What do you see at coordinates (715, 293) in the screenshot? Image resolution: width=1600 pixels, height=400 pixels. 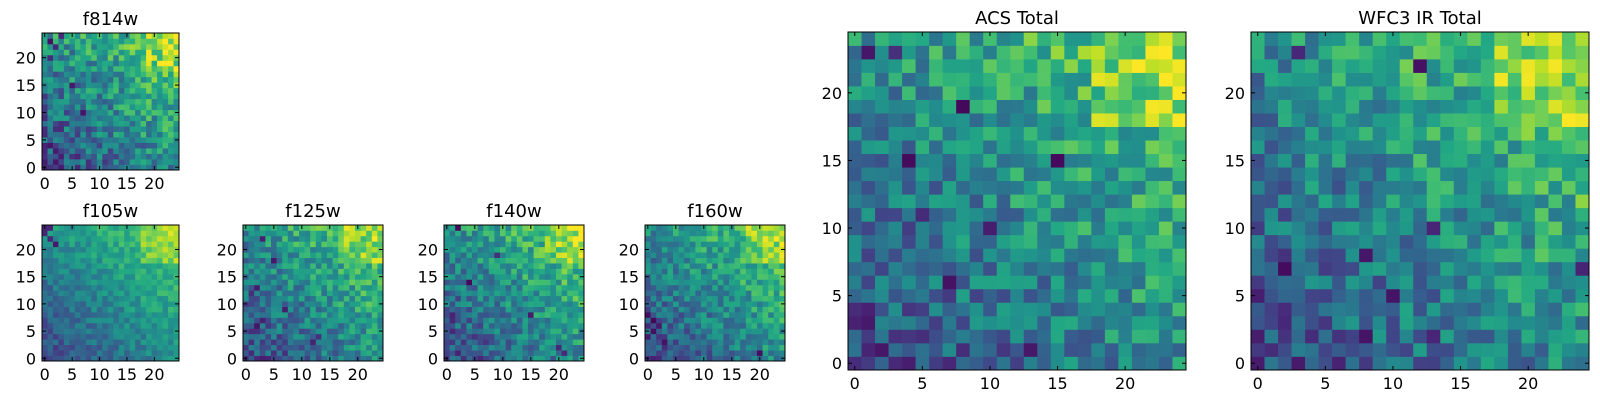 I see `heatmap-cells` at bounding box center [715, 293].